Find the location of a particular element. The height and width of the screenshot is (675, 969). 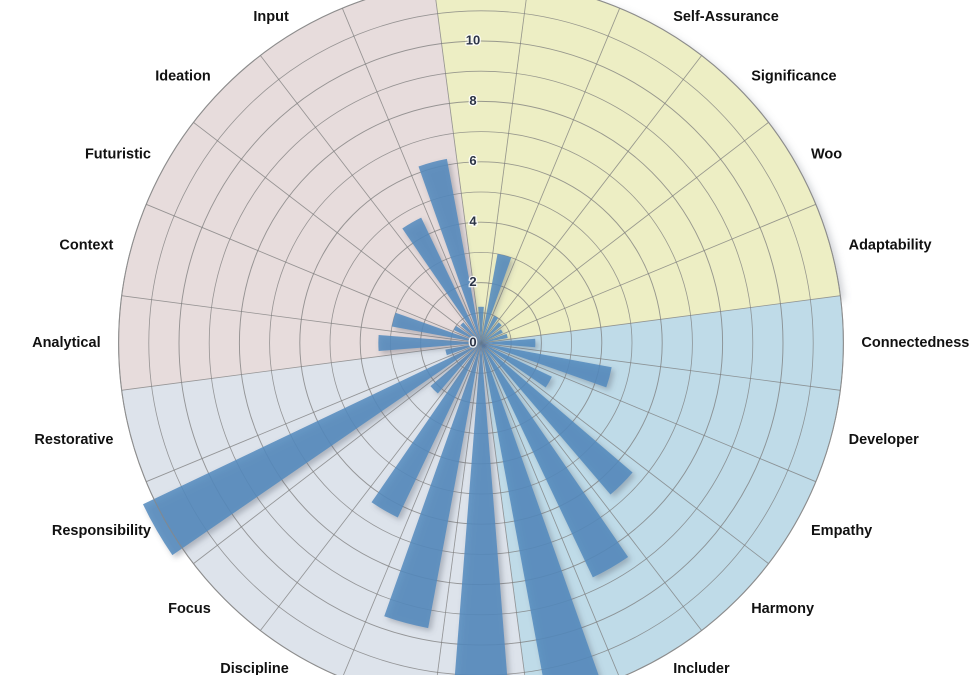

data-wedge-discipline is located at coordinates (426, 430).